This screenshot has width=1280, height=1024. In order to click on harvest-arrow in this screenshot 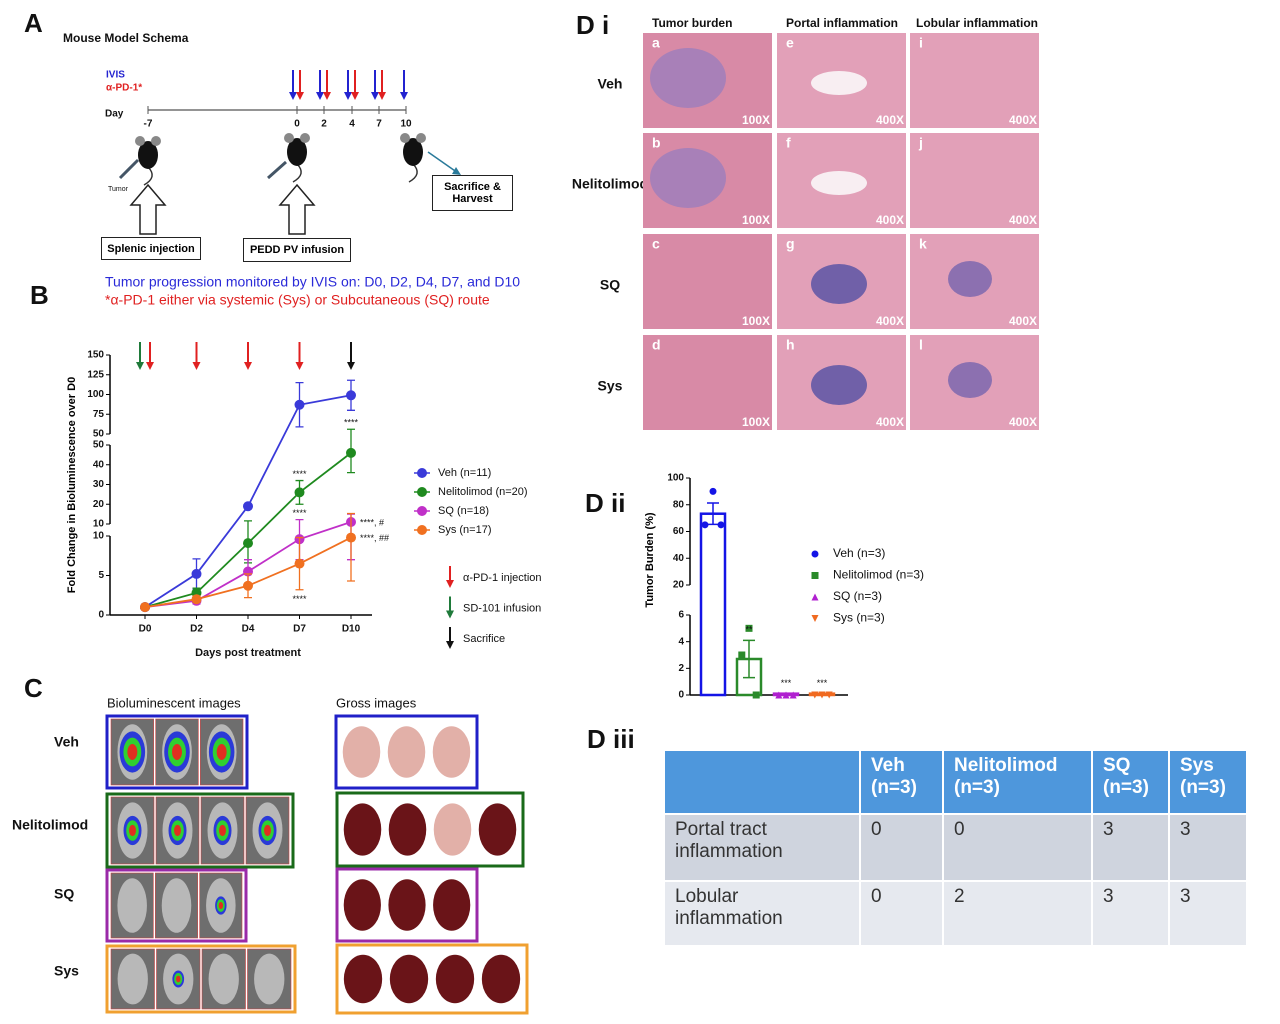, I will do `click(443, 162)`.